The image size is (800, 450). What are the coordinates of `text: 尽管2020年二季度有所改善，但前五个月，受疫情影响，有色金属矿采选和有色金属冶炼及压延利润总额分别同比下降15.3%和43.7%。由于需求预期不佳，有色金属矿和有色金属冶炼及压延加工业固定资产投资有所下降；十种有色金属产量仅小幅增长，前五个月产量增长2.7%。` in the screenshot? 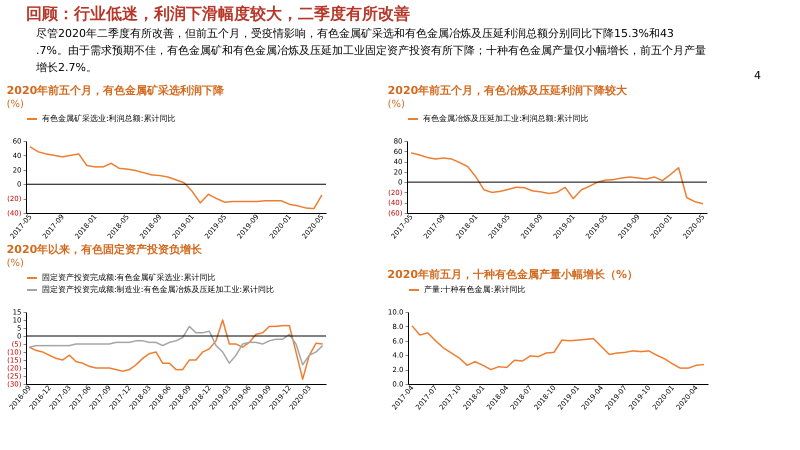 It's located at (370, 50).